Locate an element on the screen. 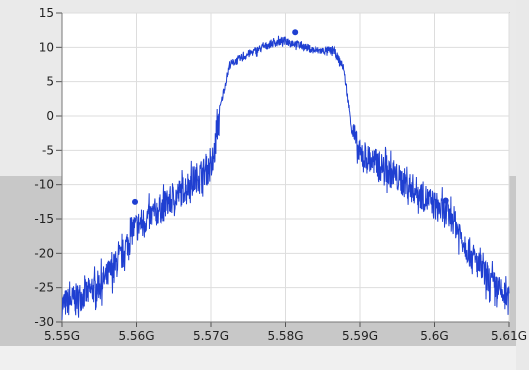 Image resolution: width=529 pixels, height=370 pixels. x-tick-label: 5.56G is located at coordinates (136, 336).